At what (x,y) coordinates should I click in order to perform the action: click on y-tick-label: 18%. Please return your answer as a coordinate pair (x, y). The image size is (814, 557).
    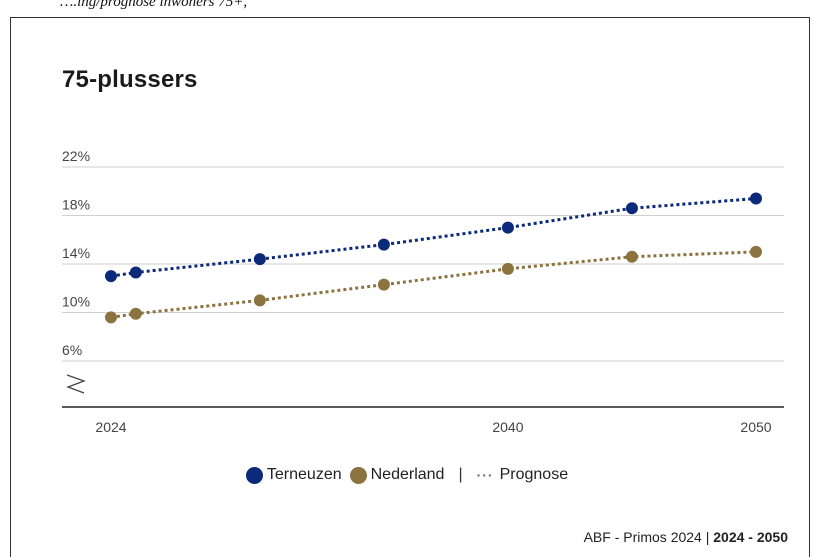
    Looking at the image, I should click on (76, 205).